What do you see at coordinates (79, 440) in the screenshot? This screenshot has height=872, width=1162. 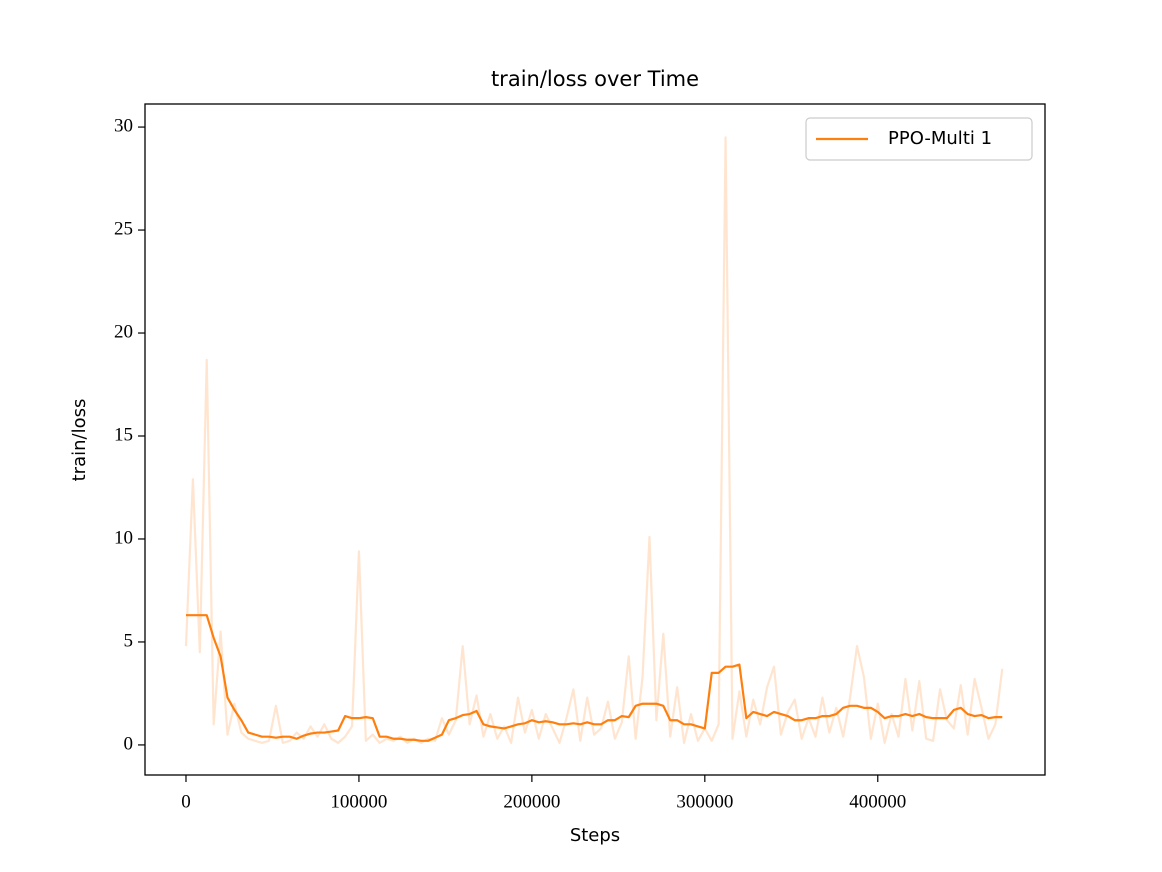 I see `y-axis-label: train/loss` at bounding box center [79, 440].